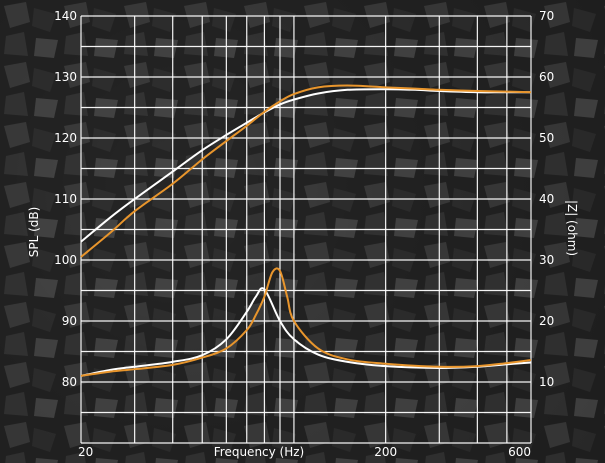 The width and height of the screenshot is (605, 463). What do you see at coordinates (546, 77) in the screenshot?
I see `y-right-tick-label: 60` at bounding box center [546, 77].